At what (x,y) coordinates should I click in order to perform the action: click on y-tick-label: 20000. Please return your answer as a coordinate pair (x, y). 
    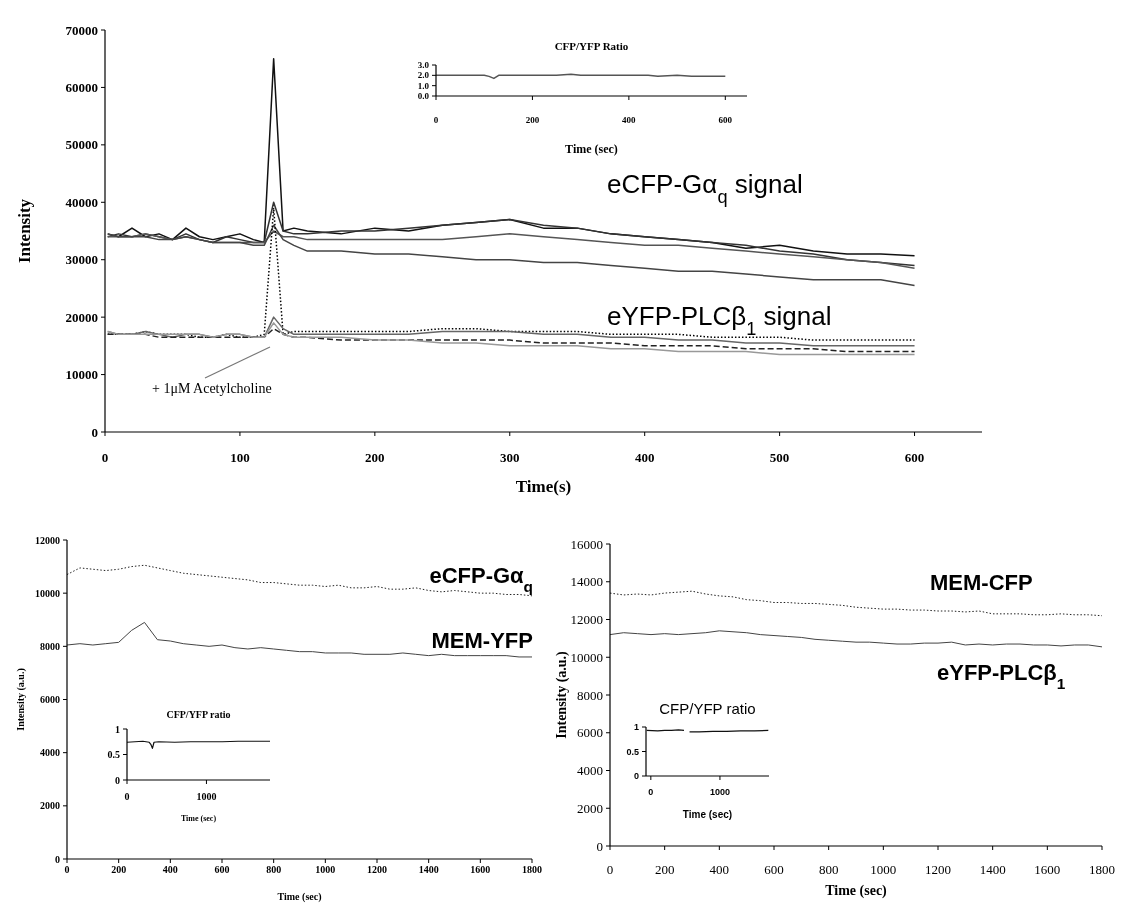
    Looking at the image, I should click on (81, 317).